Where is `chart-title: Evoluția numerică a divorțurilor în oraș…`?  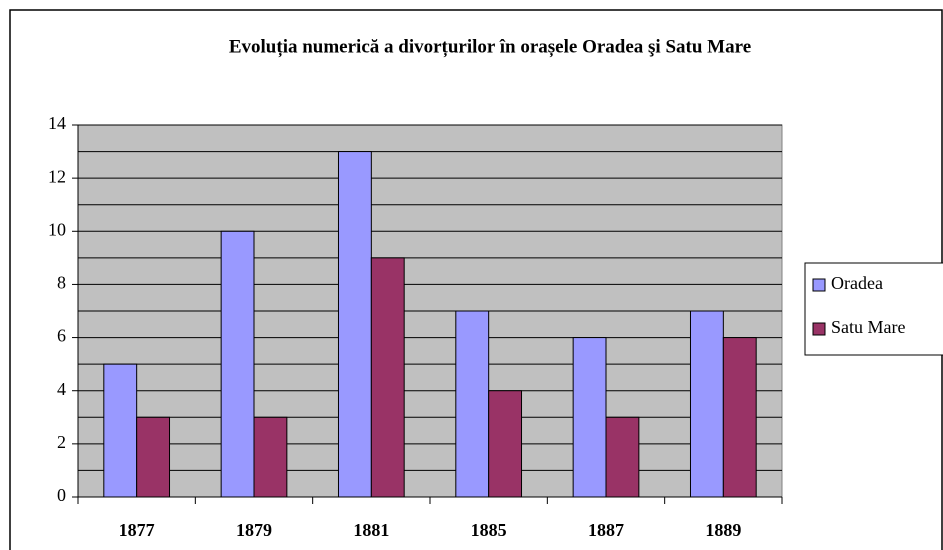
chart-title: Evoluția numerică a divorțurilor în oraș… is located at coordinates (490, 46).